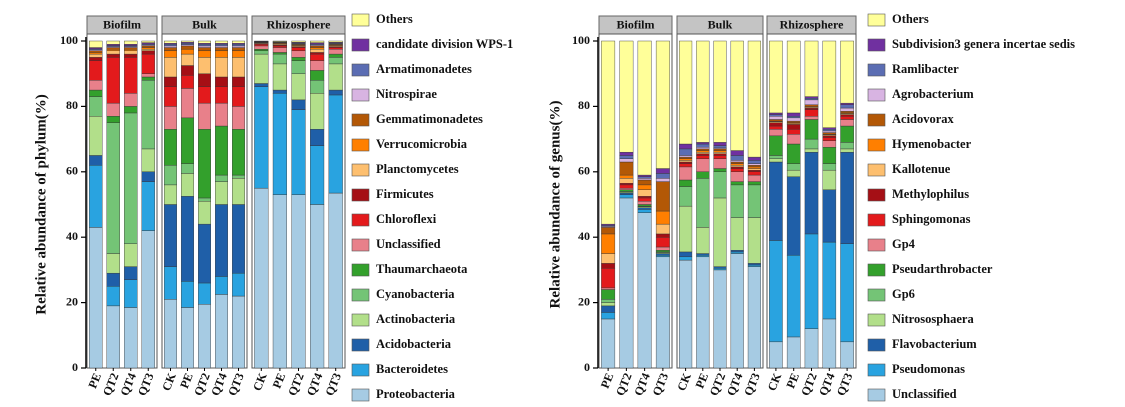 The height and width of the screenshot is (407, 1125). Describe the element at coordinates (584, 301) in the screenshot. I see `y-tick-label: 20` at that location.